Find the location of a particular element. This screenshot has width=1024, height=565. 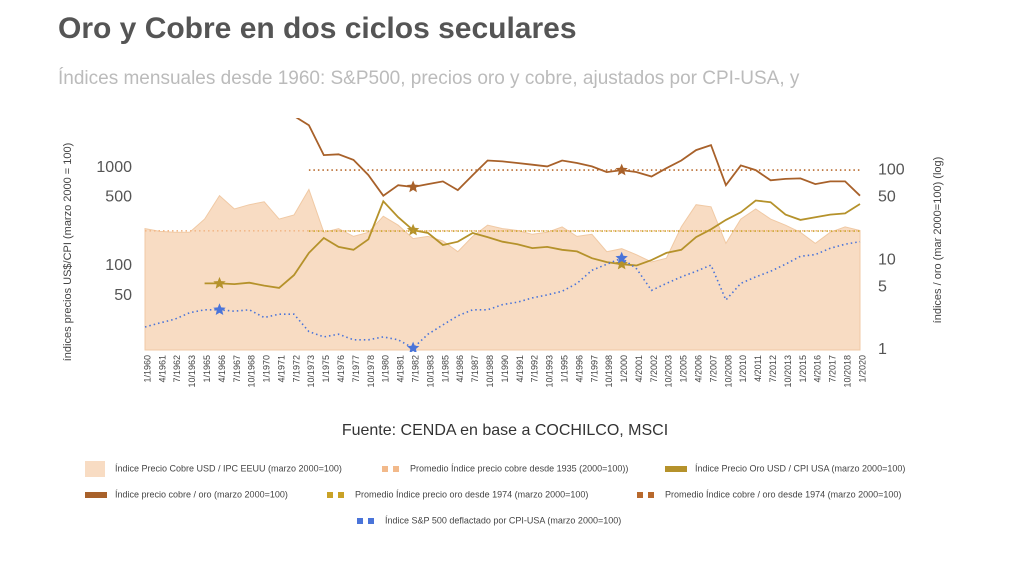

y-tick-label: 50 is located at coordinates (123, 295).